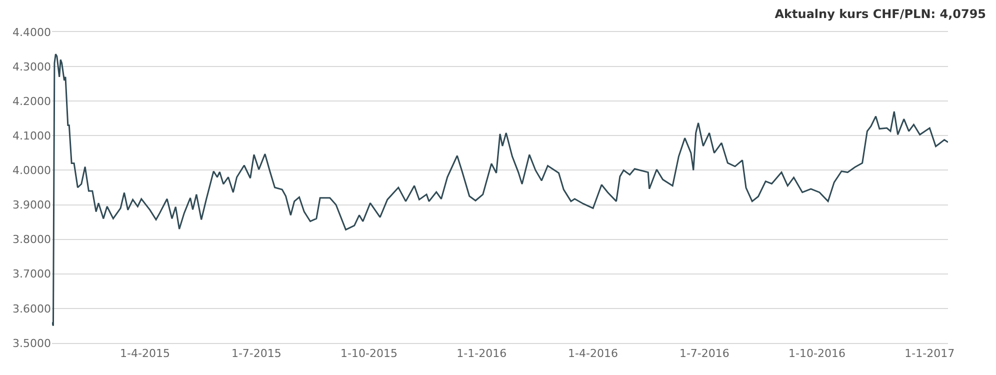 Image resolution: width=996 pixels, height=375 pixels. What do you see at coordinates (369, 353) in the screenshot?
I see `x-tick-label: 1-10-2015` at bounding box center [369, 353].